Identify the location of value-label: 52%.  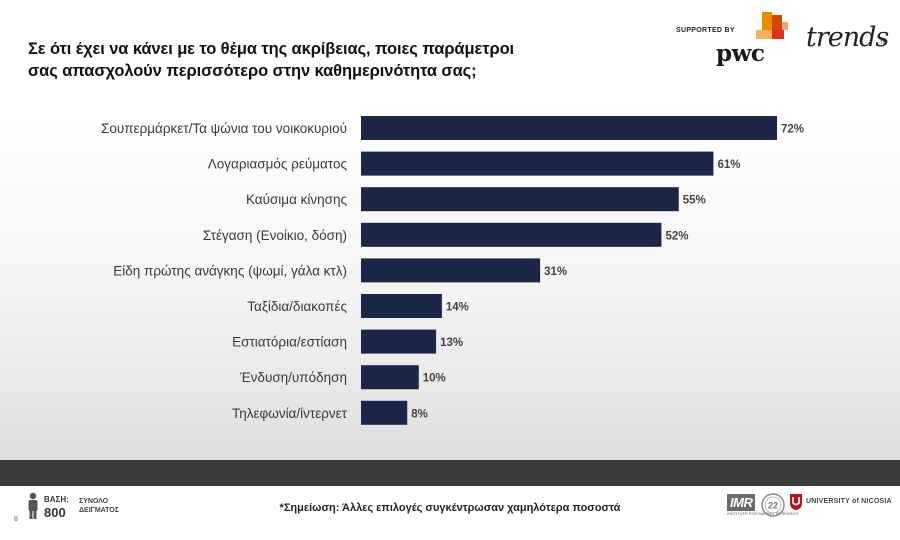
(676, 236).